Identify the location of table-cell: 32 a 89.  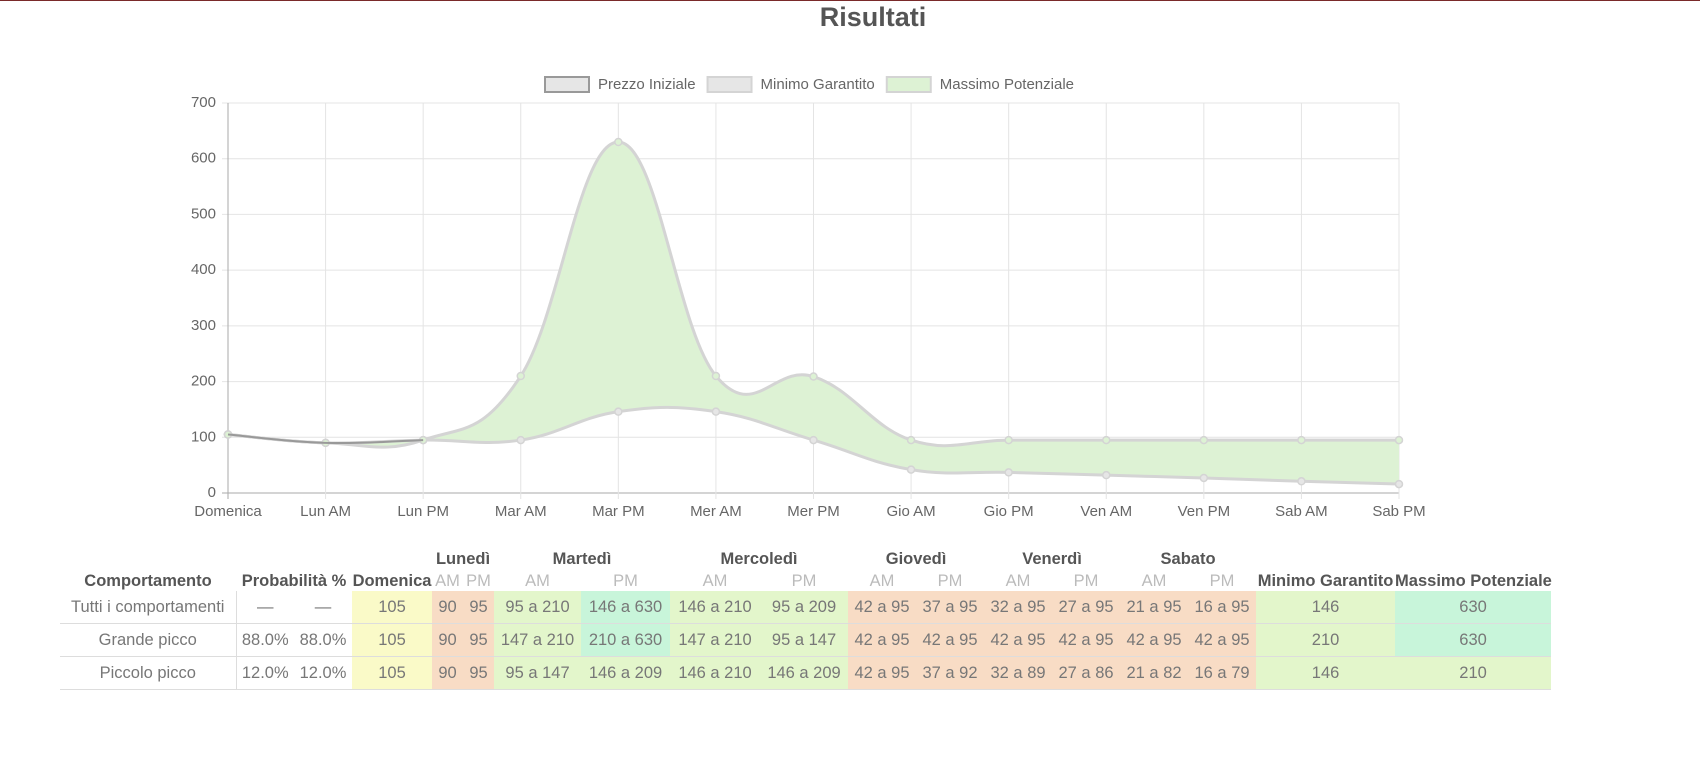
(1018, 673).